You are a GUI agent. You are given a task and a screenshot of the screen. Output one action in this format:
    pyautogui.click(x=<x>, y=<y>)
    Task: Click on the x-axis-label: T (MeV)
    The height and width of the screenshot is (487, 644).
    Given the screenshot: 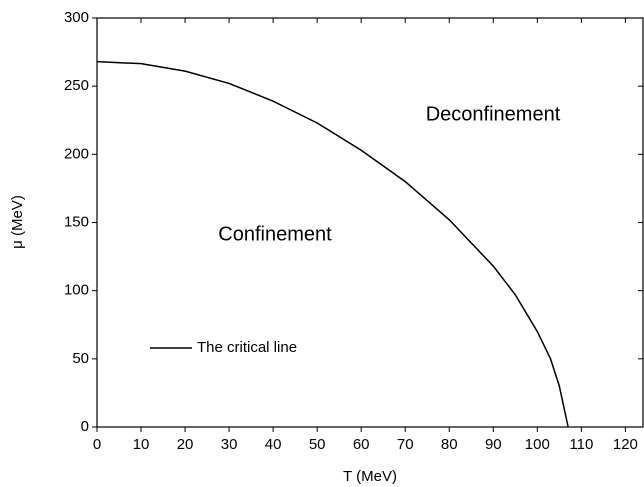 What is the action you would take?
    pyautogui.click(x=370, y=476)
    